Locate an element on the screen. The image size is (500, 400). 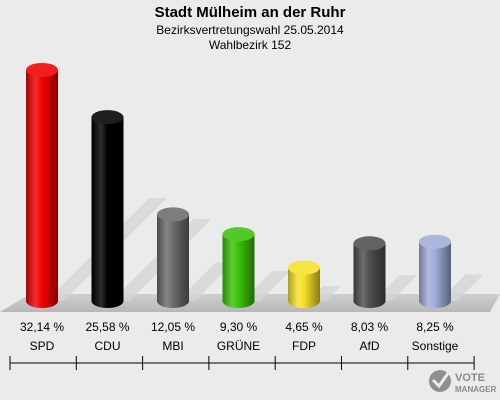
category-label-fdp: FDP is located at coordinates (304, 346).